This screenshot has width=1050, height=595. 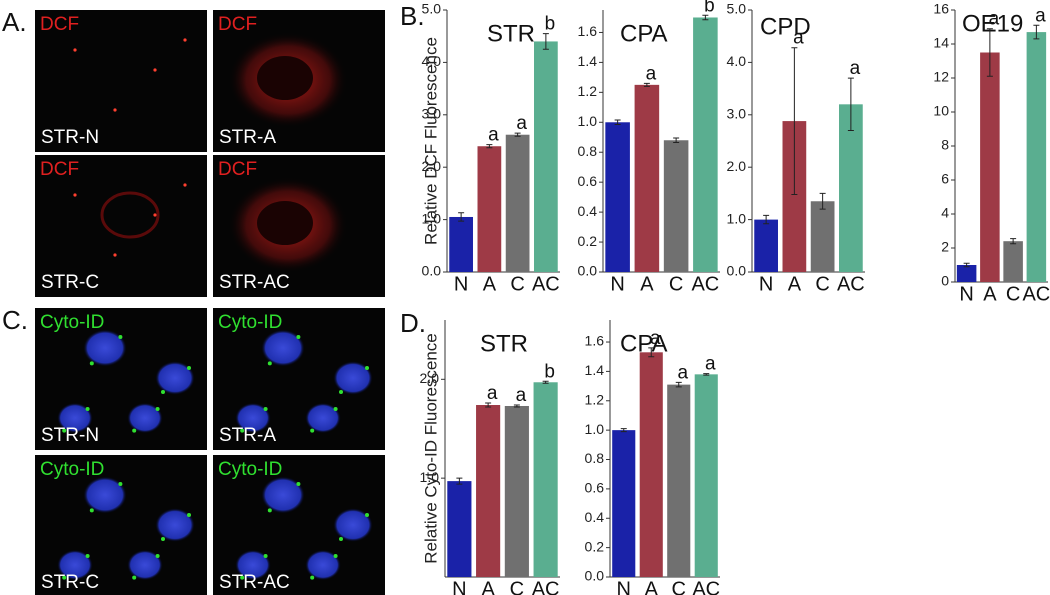 I want to click on image-label: STR-A, so click(x=247, y=435).